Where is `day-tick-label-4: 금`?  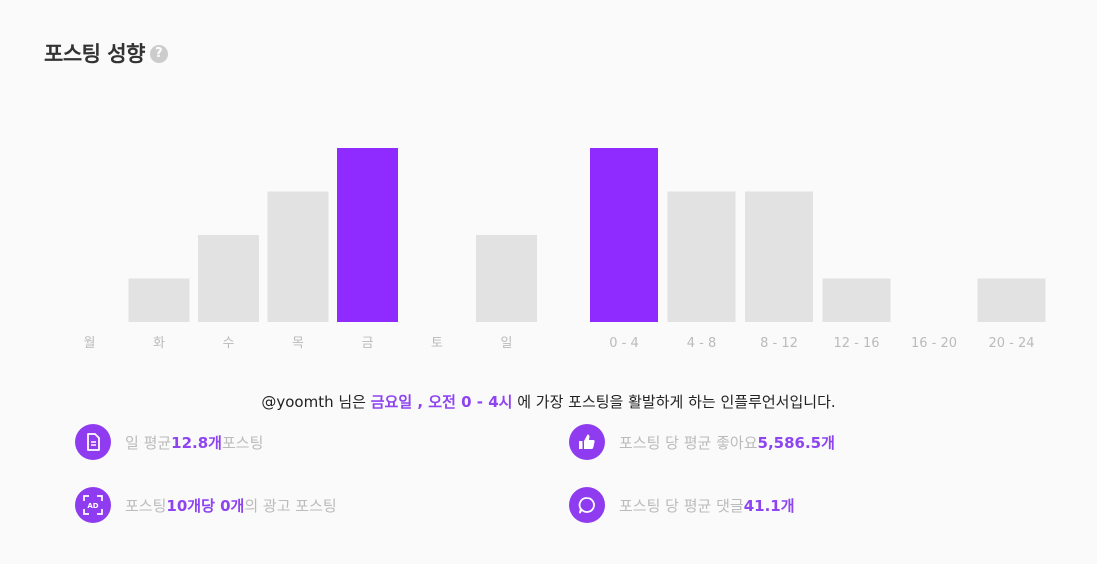 day-tick-label-4: 금 is located at coordinates (368, 343).